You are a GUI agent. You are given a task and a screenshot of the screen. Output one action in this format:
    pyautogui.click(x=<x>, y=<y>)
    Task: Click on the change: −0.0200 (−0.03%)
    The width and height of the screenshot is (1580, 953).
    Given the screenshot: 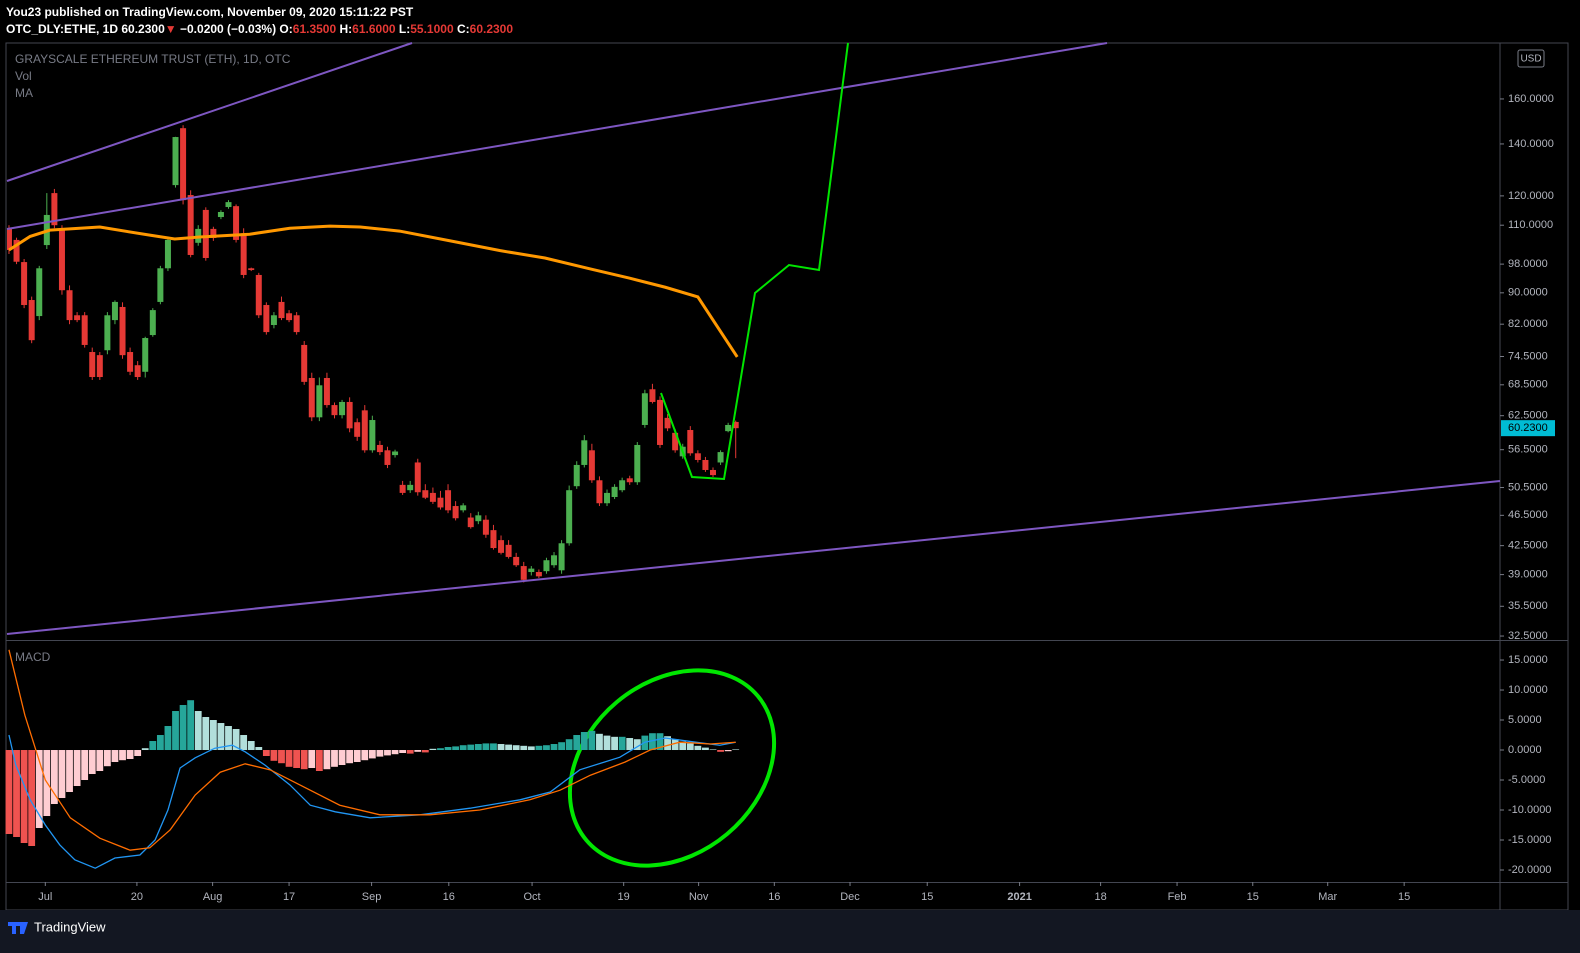 What is the action you would take?
    pyautogui.click(x=228, y=29)
    